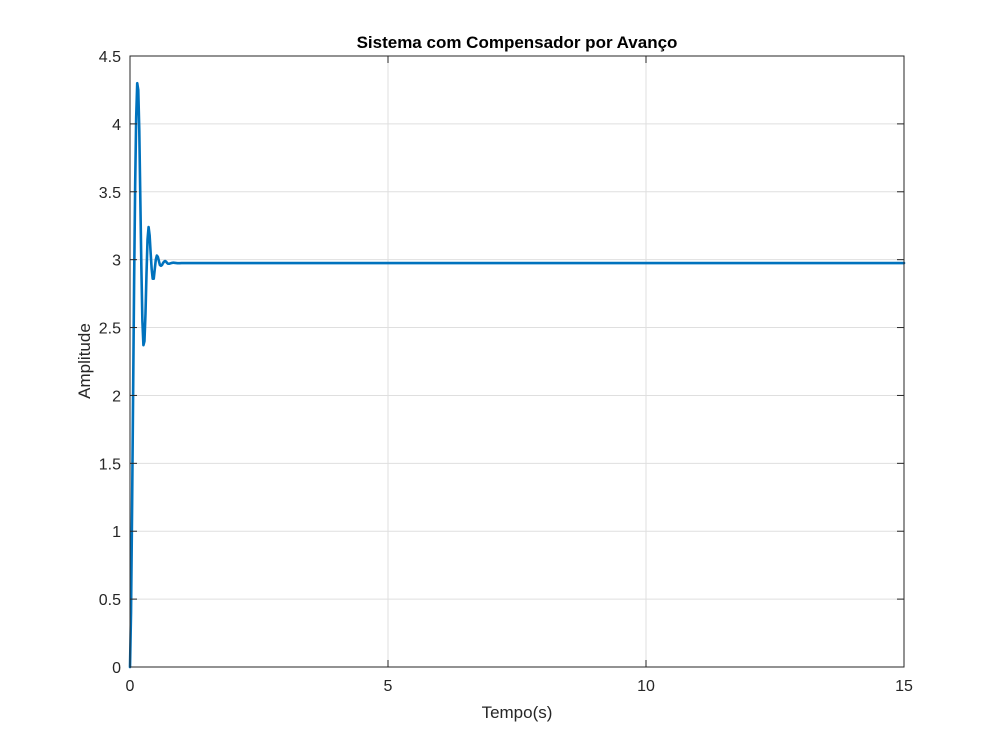 The width and height of the screenshot is (1000, 750). I want to click on x-tick-label: 0, so click(130, 686).